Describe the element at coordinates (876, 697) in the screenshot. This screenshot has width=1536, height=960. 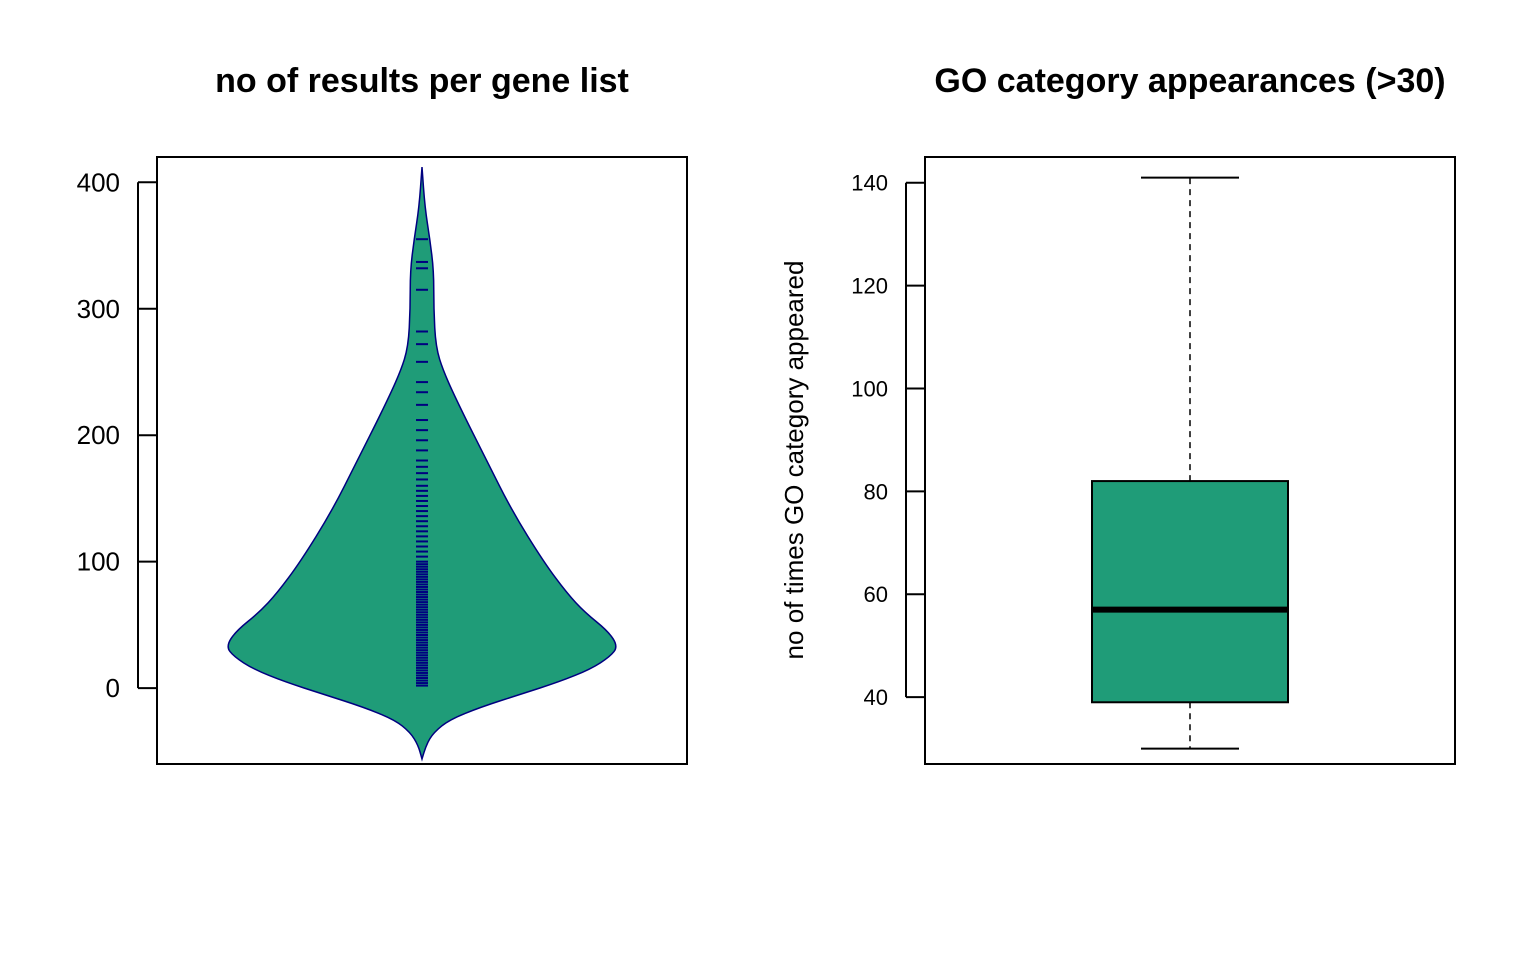
I see `boxplot-y-tick-label: 40` at that location.